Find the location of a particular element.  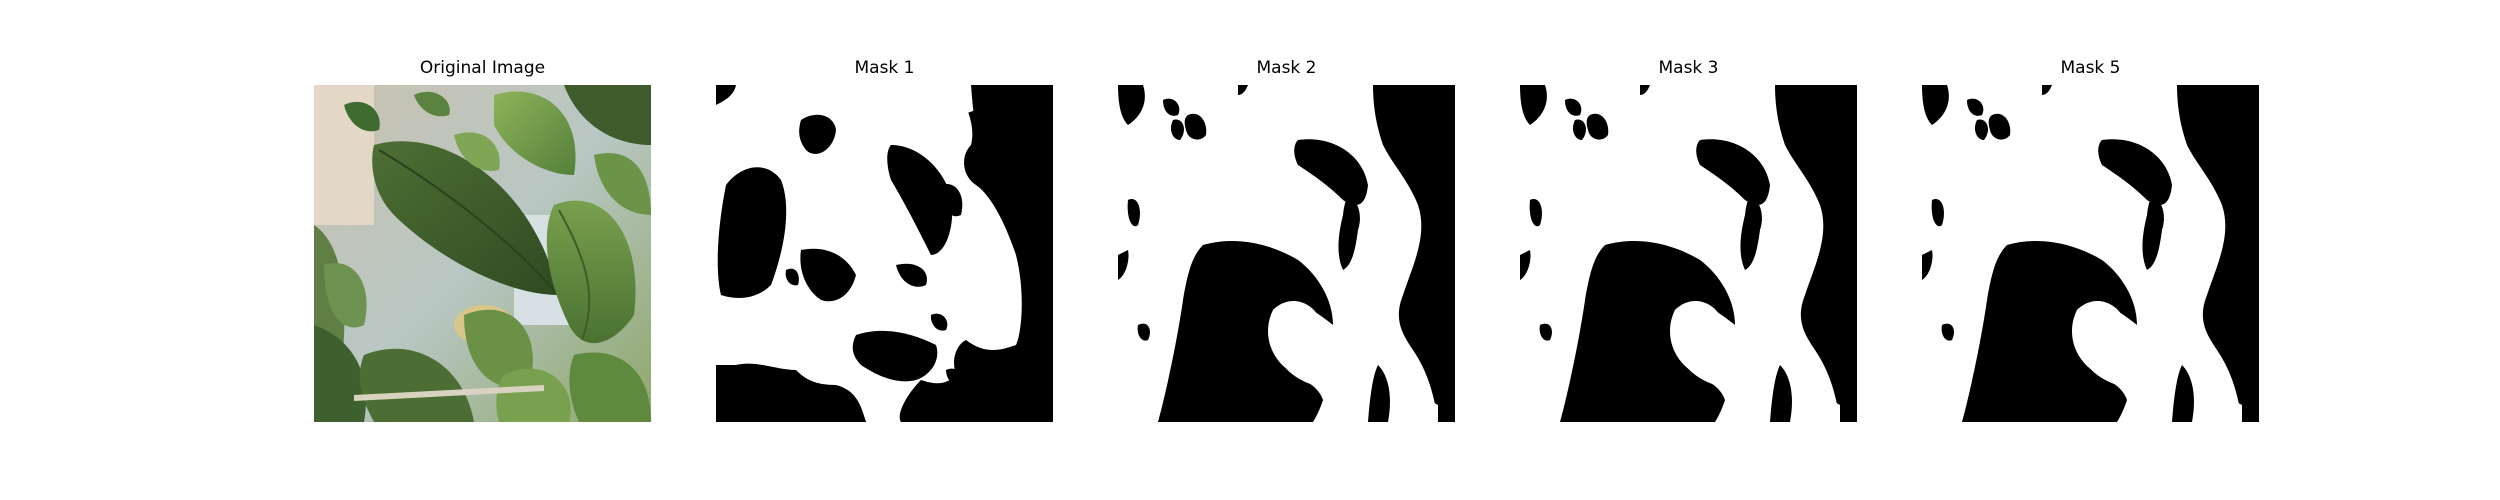

panel-mask-2: Mask 2 is located at coordinates (1286, 240).